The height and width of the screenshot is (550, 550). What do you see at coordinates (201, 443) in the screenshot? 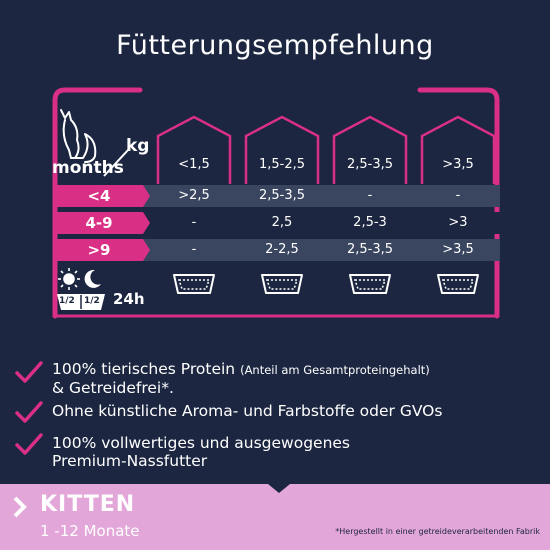
I see `benefit-main: 100% vollwertiges und ausgewogenes` at bounding box center [201, 443].